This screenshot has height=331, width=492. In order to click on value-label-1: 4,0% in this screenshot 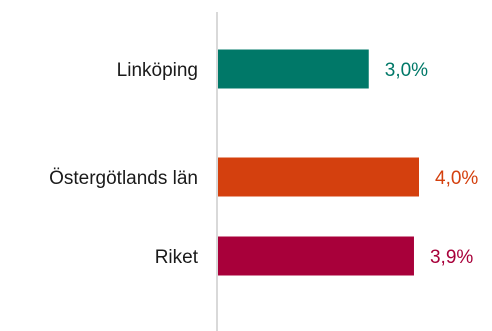, I will do `click(456, 178)`.